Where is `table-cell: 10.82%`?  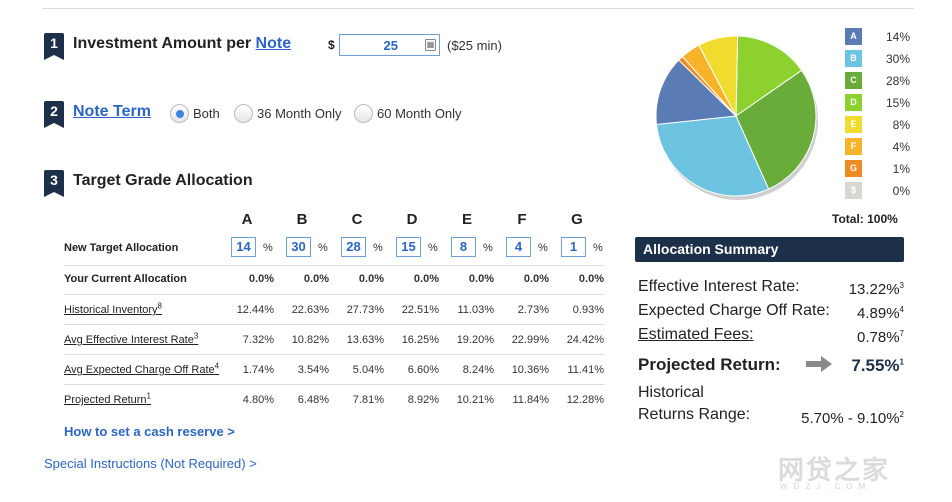
table-cell: 10.82% is located at coordinates (310, 340).